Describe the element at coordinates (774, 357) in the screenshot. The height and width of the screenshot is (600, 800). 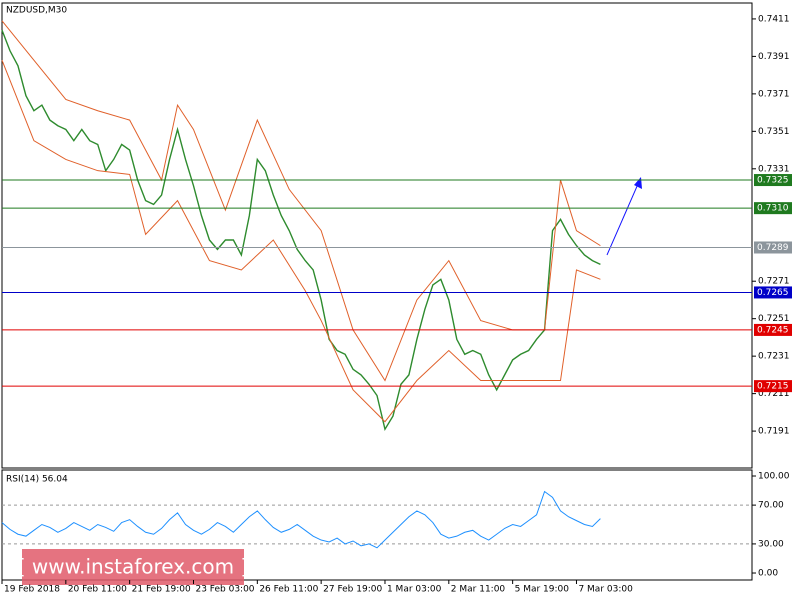
I see `y-tick-label: 0.7231` at that location.